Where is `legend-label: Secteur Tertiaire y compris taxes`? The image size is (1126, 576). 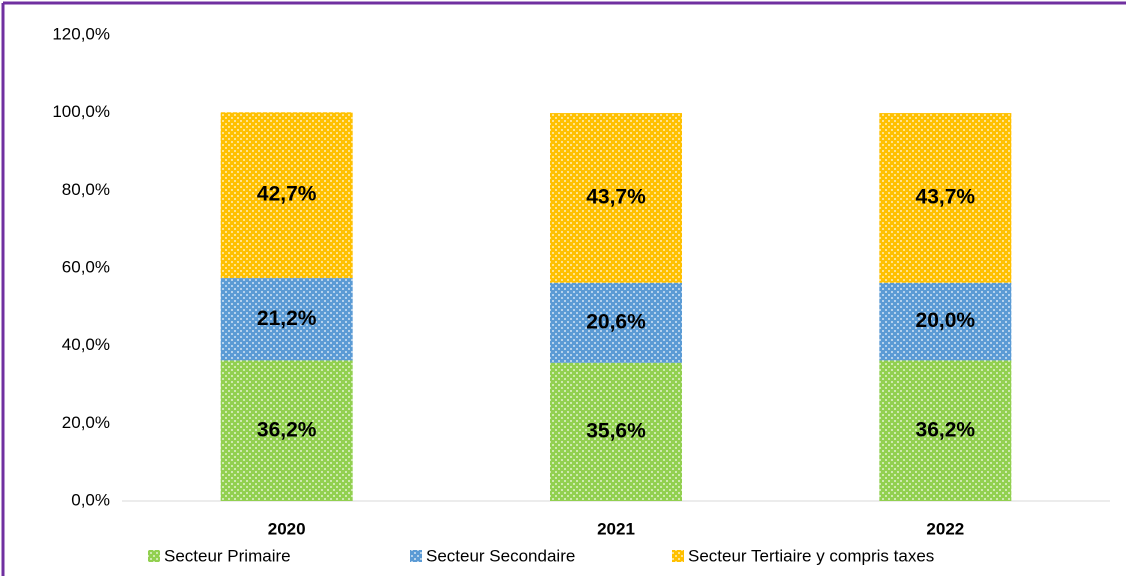 legend-label: Secteur Tertiaire y compris taxes is located at coordinates (811, 555).